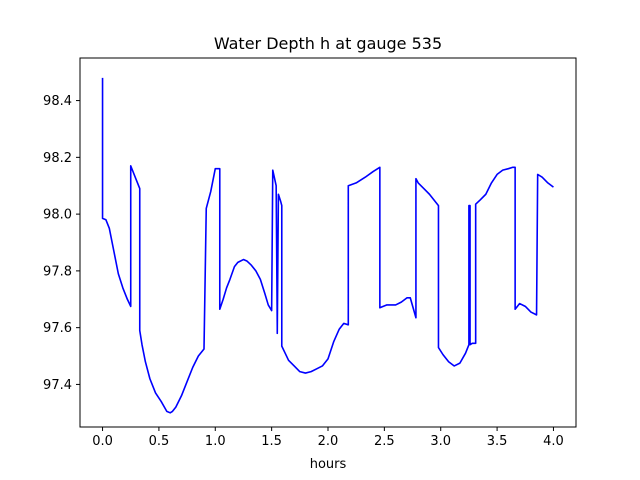 Image resolution: width=640 pixels, height=480 pixels. I want to click on chart-title: Water Depth h at gauge 535, so click(328, 43).